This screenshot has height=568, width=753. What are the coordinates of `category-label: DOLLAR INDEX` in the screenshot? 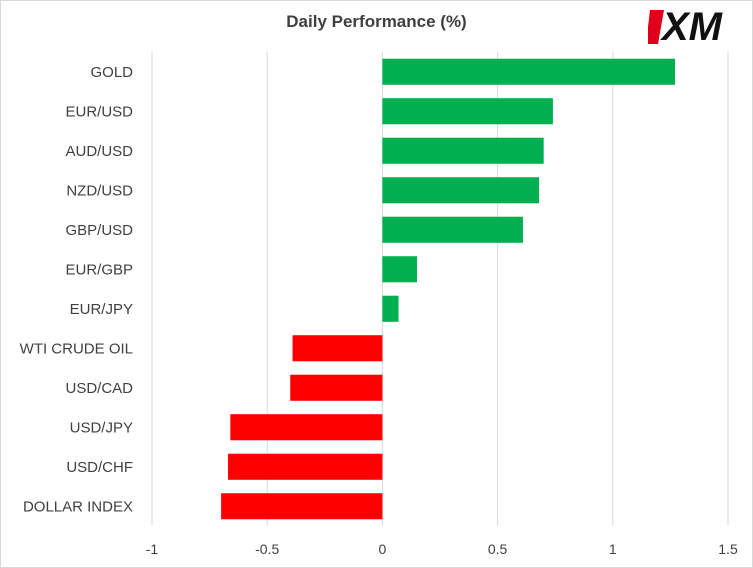 It's located at (78, 506).